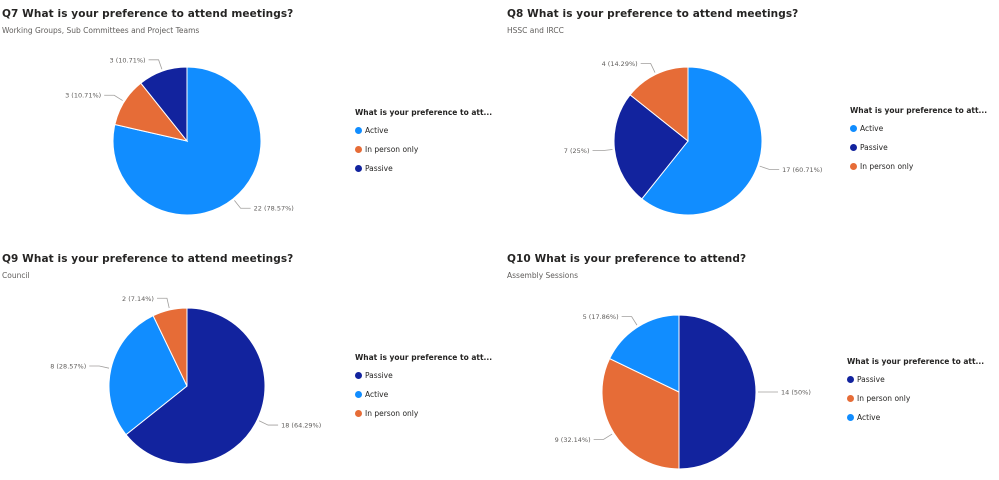 The width and height of the screenshot is (999, 480). What do you see at coordinates (128, 60) in the screenshot?
I see `data-label-passive: 3 (10.71%)` at bounding box center [128, 60].